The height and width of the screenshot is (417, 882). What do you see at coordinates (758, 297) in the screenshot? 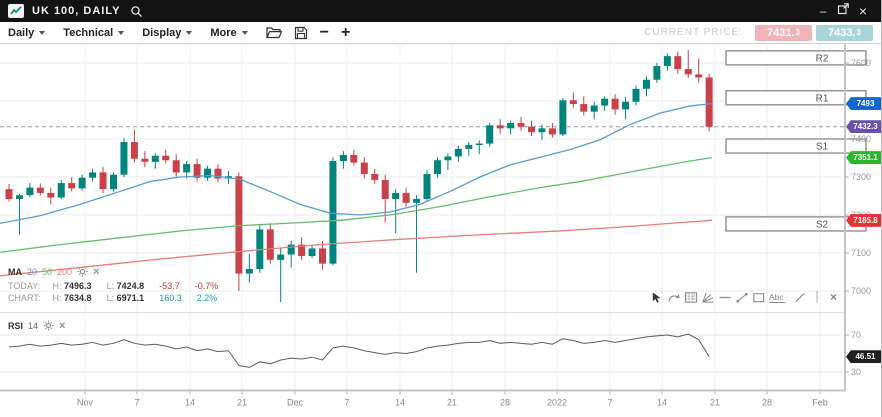
I see `rectangle-tool-icon` at bounding box center [758, 297].